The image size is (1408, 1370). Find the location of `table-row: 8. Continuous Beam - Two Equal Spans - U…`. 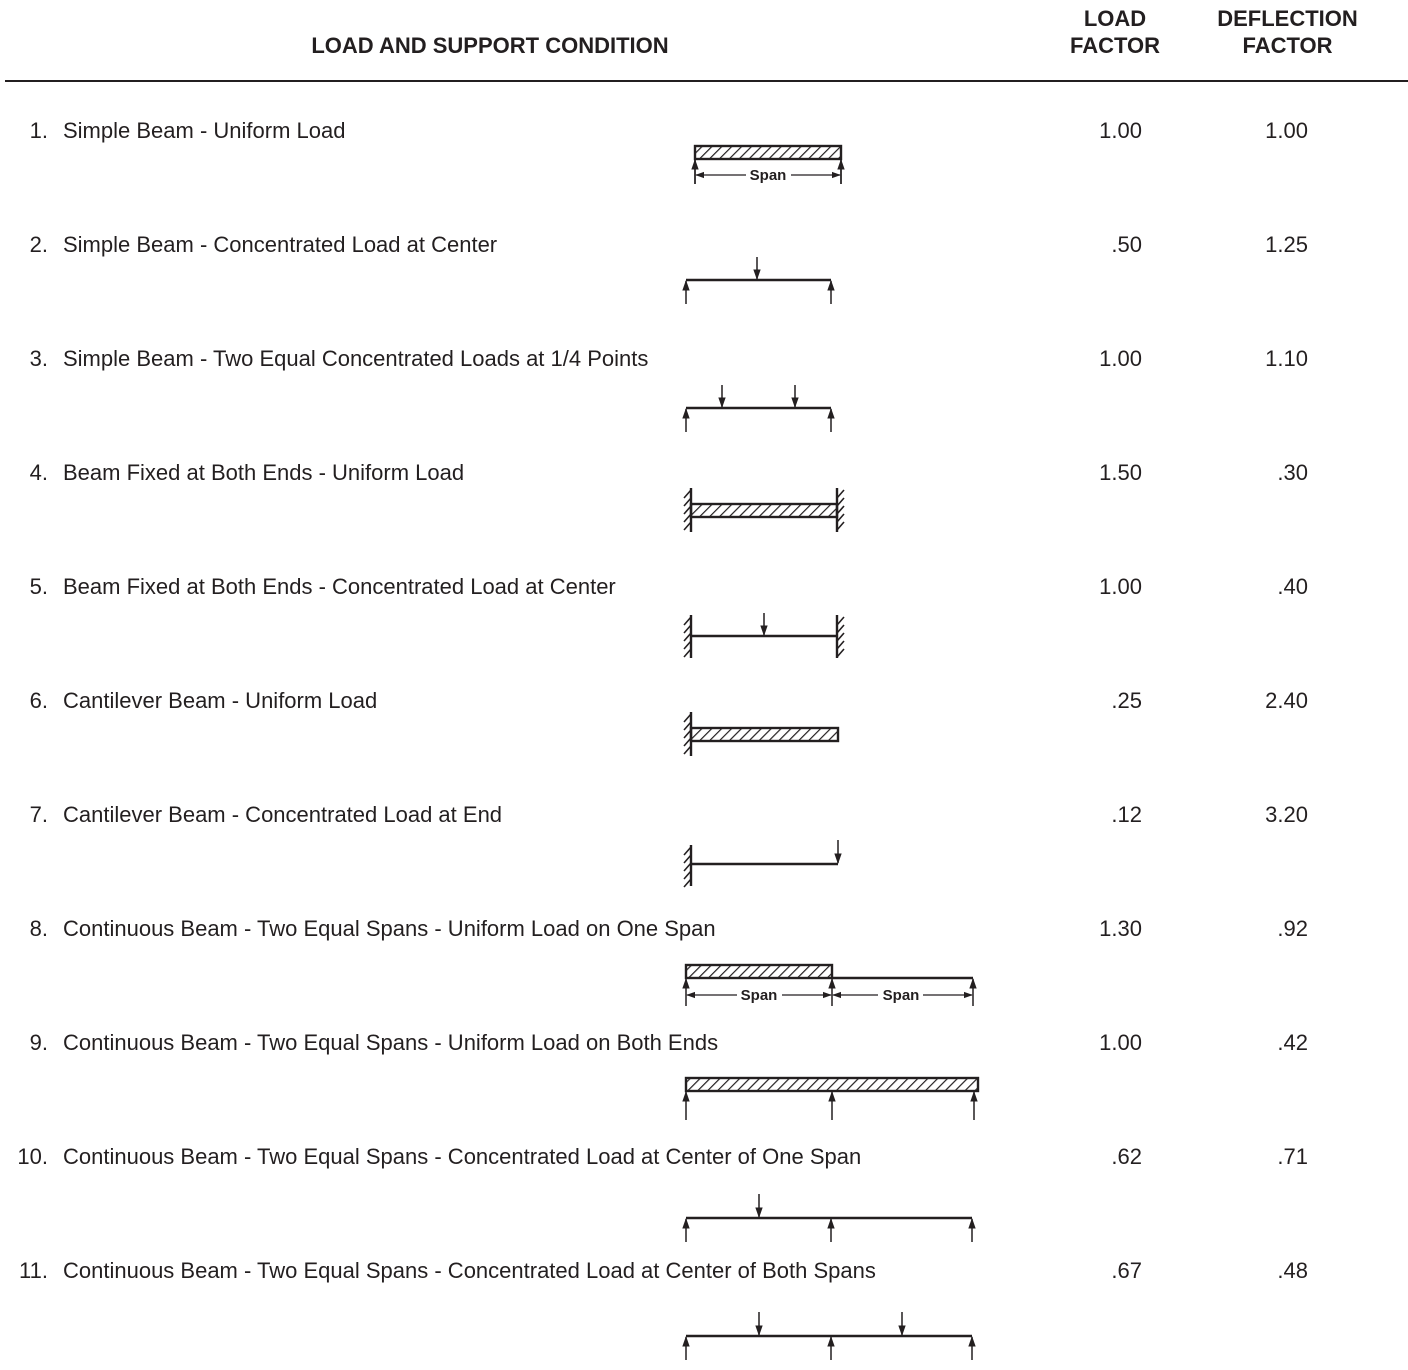

table-row: 8. Continuous Beam - Two Equal Spans - U… is located at coordinates (704, 971).